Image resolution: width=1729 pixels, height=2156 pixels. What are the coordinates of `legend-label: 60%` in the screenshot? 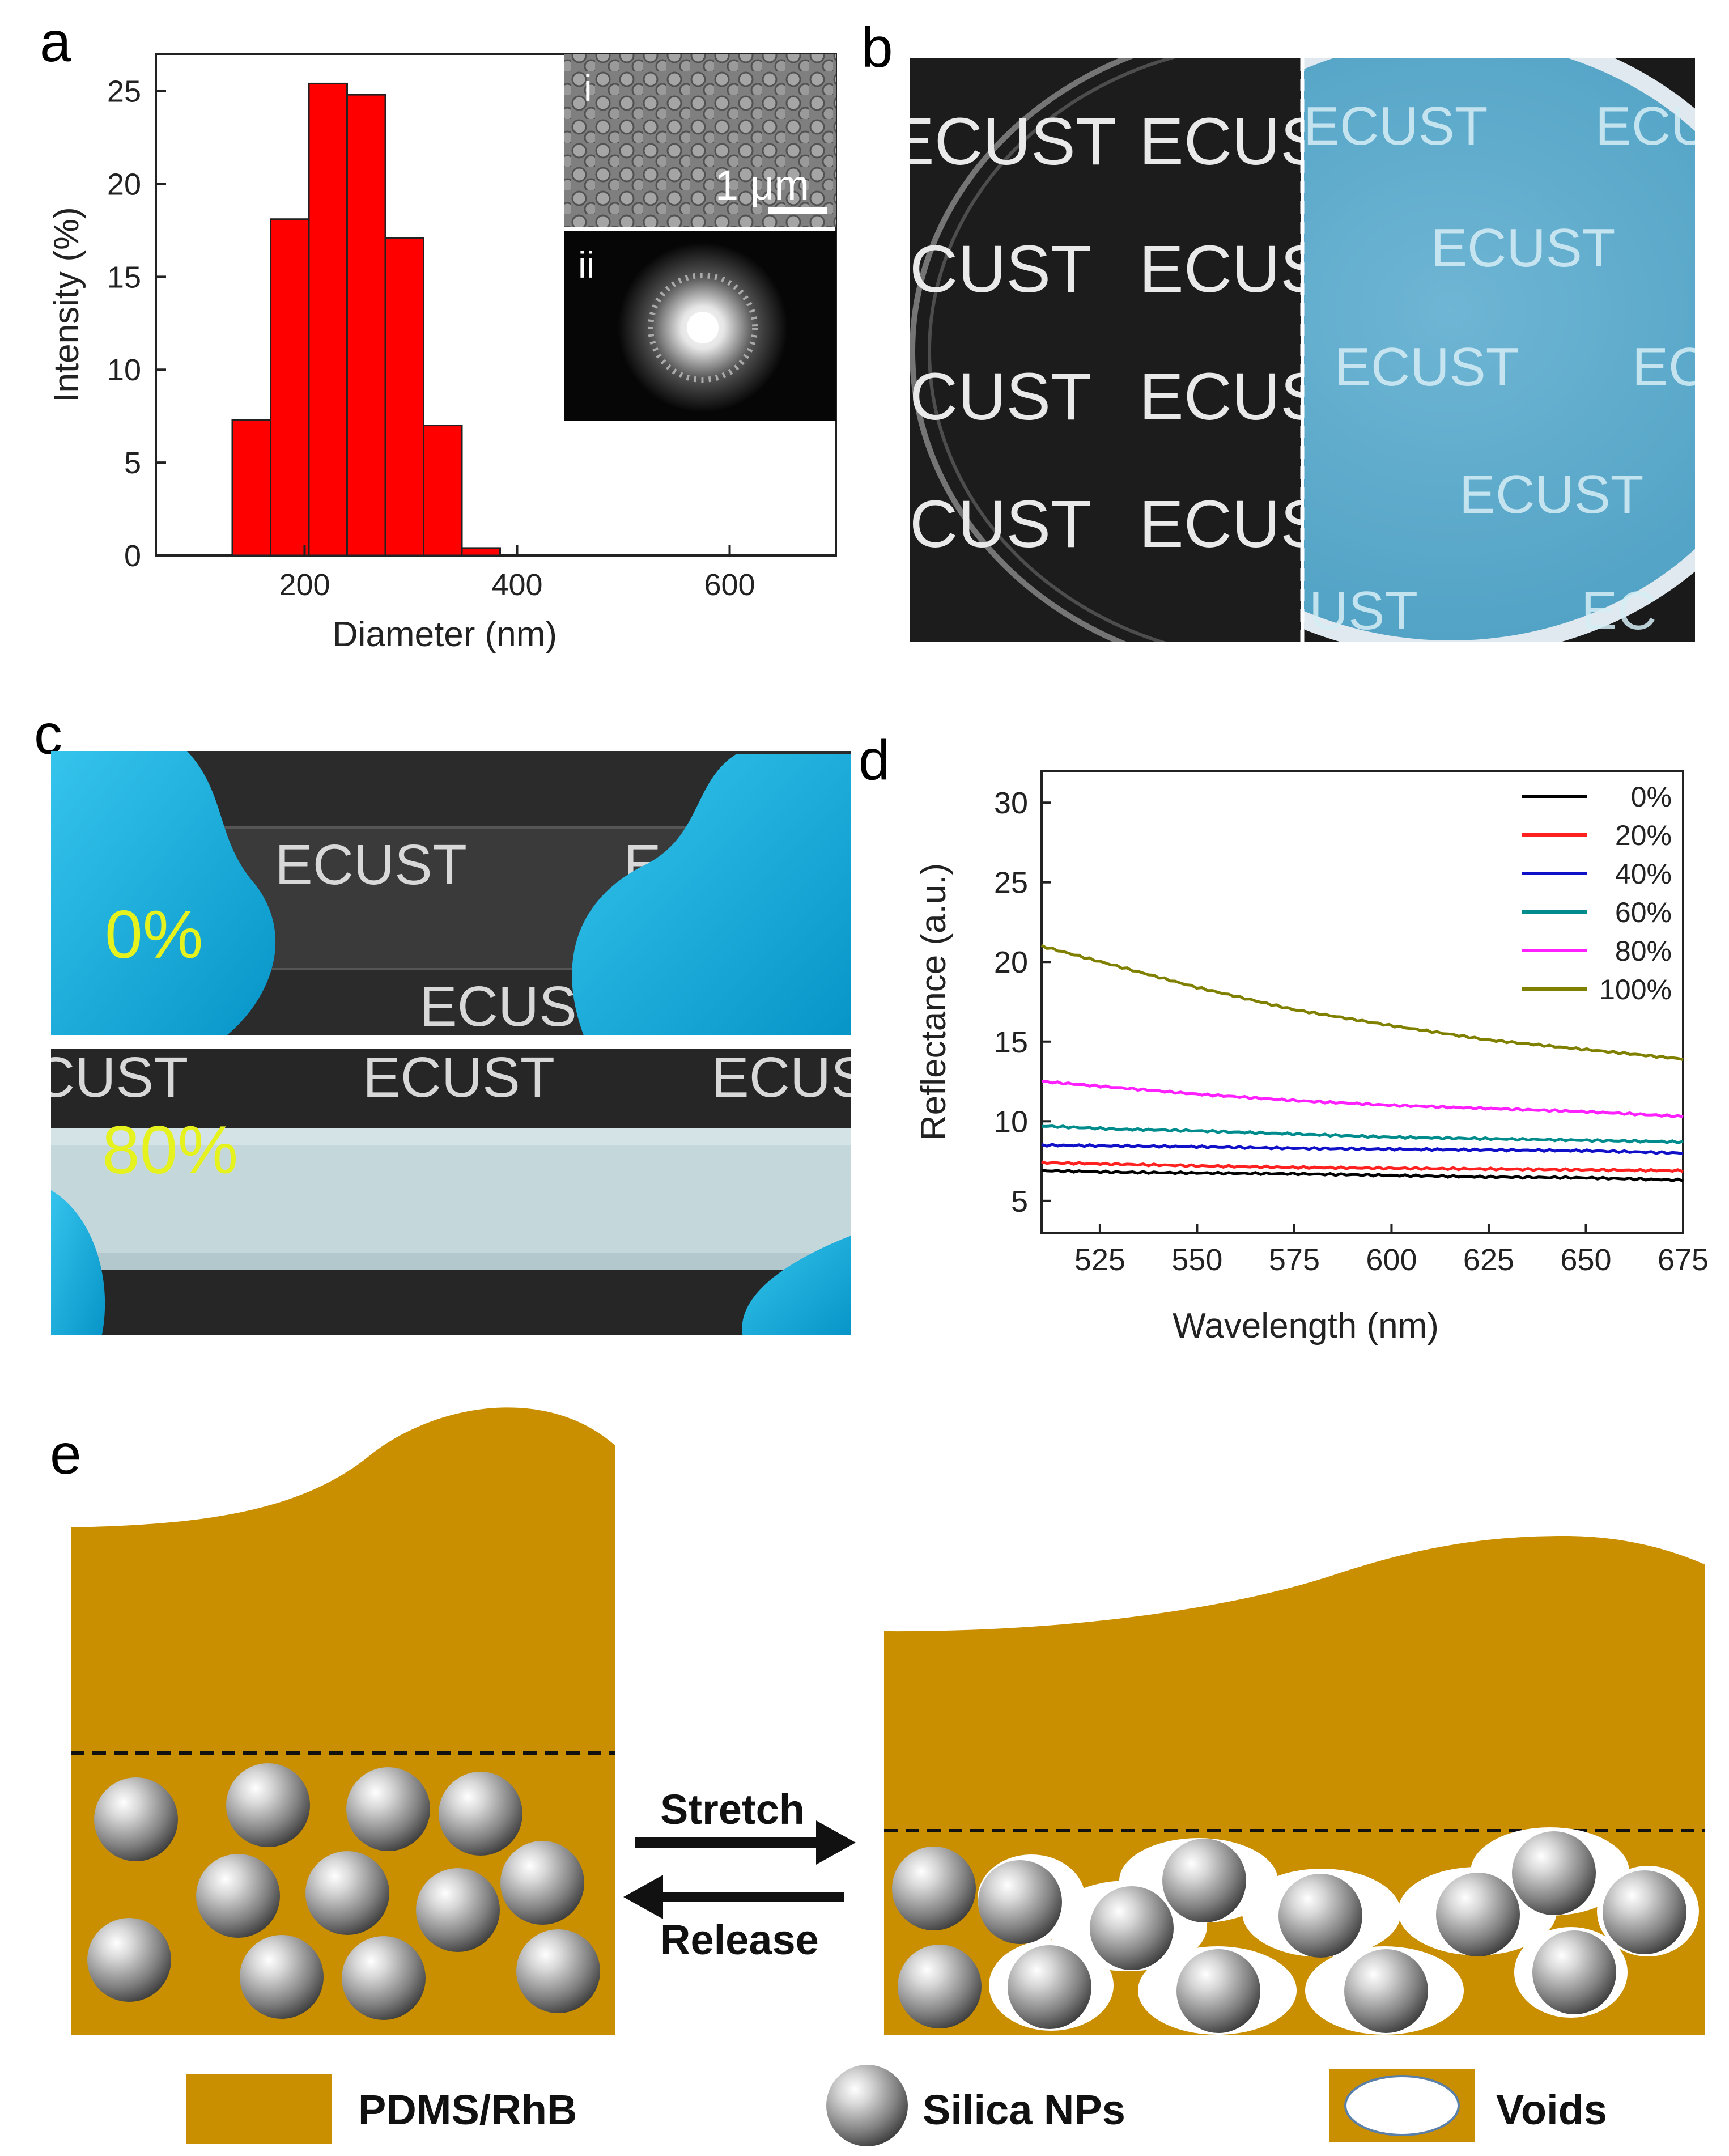 It's located at (1643, 913).